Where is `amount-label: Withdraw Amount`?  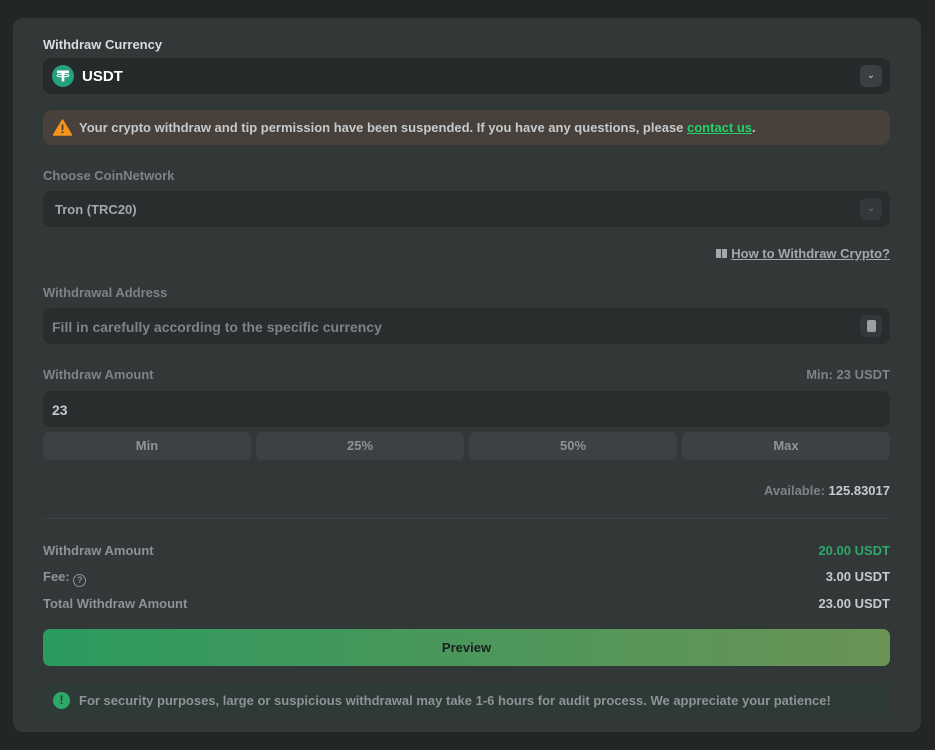
amount-label: Withdraw Amount is located at coordinates (98, 374).